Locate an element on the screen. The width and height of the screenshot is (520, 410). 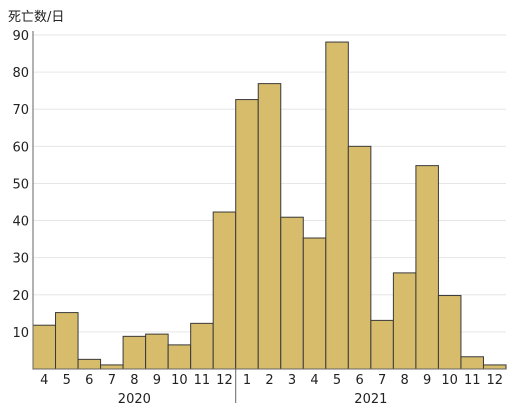
y-tick-label: 80 is located at coordinates (20, 73).